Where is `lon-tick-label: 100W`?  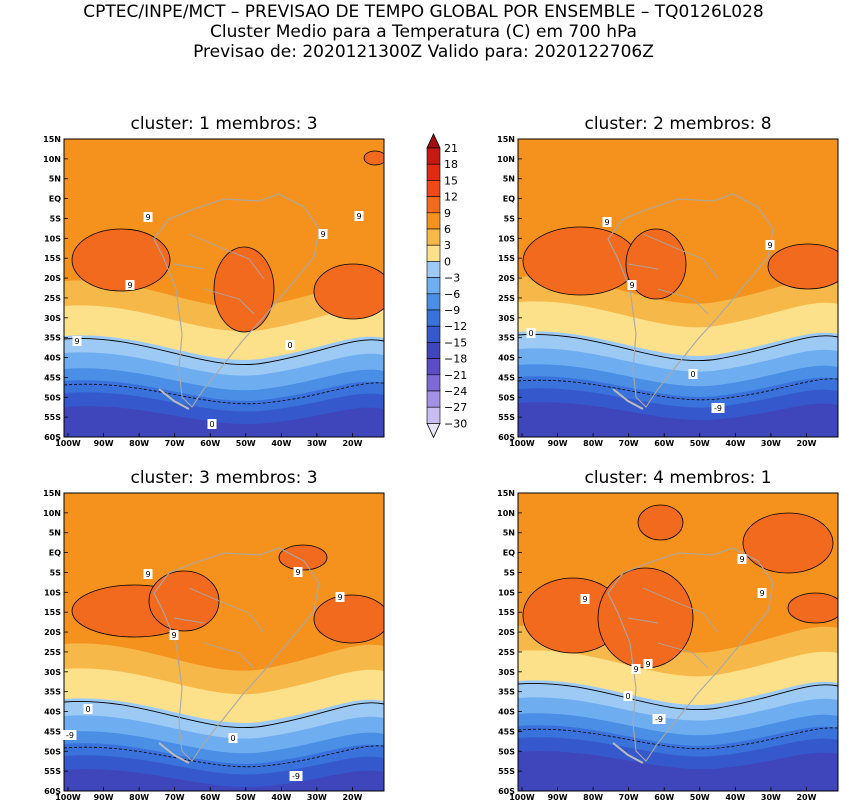 lon-tick-label: 100W is located at coordinates (68, 443).